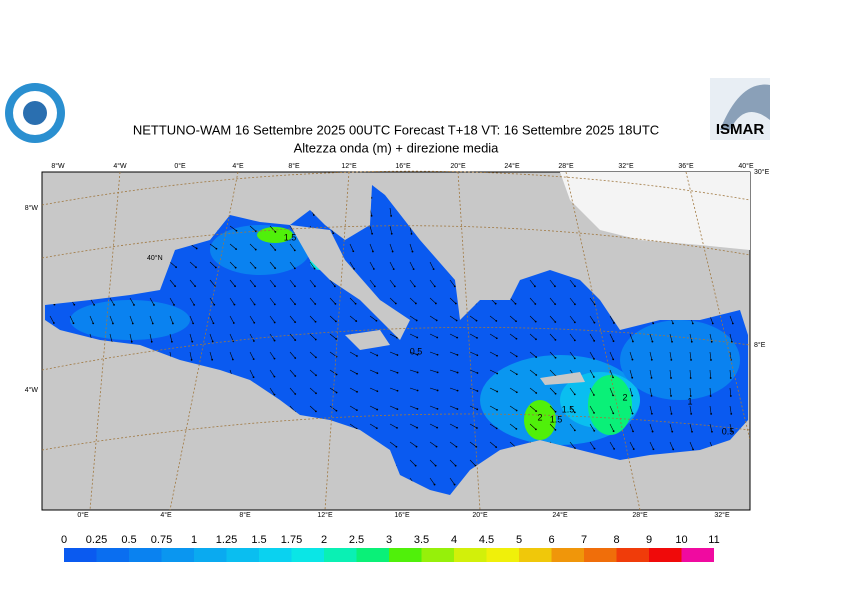  I want to click on lon-label: 40°E, so click(746, 166).